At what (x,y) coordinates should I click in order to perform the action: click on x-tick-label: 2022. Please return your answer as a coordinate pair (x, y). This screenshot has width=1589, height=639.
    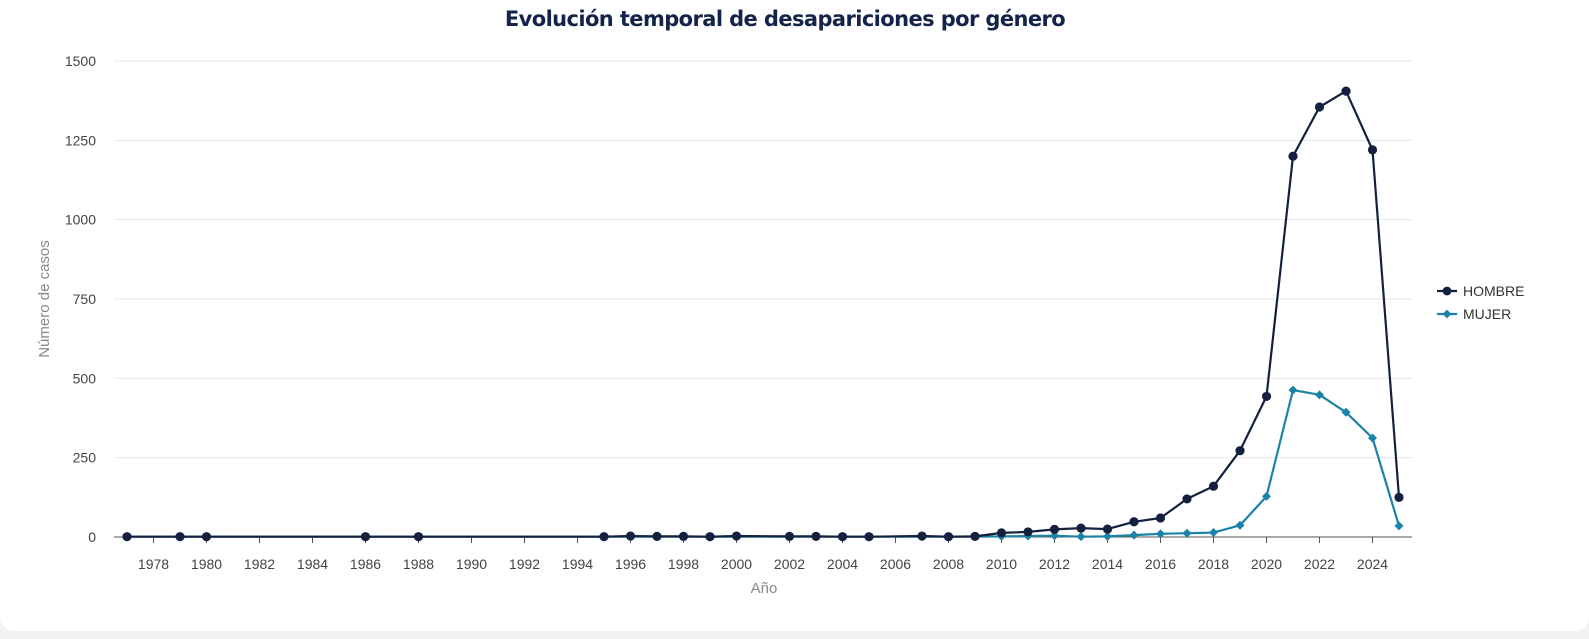
    Looking at the image, I should click on (1319, 564).